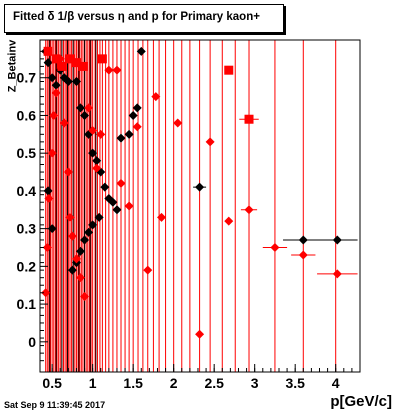 Image resolution: width=400 pixels, height=414 pixels. Describe the element at coordinates (214, 383) in the screenshot. I see `x-tick-label: 2.5` at that location.